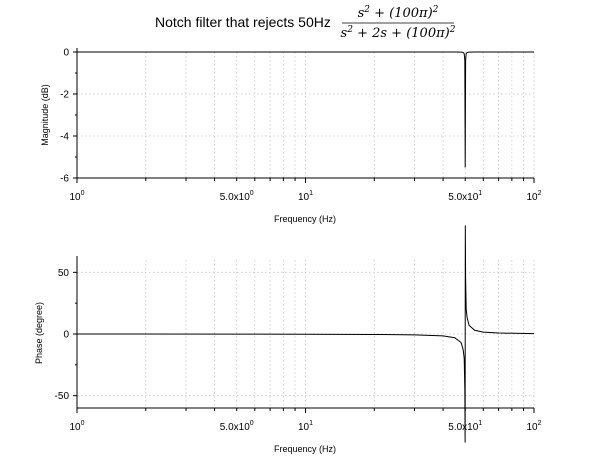 This screenshot has height=460, width=610. What do you see at coordinates (66, 53) in the screenshot?
I see `magnitude-y-tick-label: 0` at bounding box center [66, 53].